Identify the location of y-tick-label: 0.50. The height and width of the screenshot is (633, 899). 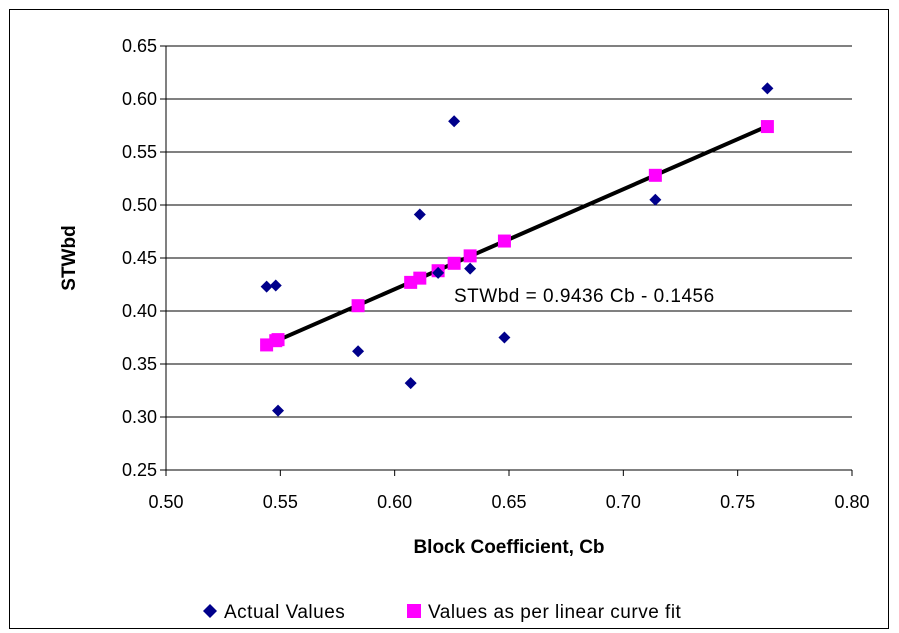
(139, 205).